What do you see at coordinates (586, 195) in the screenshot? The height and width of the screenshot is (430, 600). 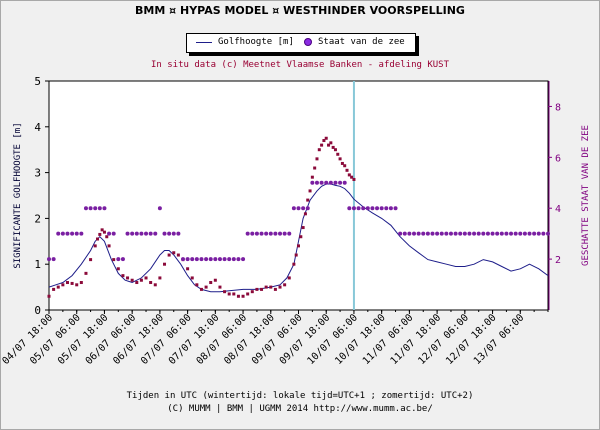 I see `y2-axis-title: GESCHATTE STAAT VAN DE ZEE` at bounding box center [586, 195].